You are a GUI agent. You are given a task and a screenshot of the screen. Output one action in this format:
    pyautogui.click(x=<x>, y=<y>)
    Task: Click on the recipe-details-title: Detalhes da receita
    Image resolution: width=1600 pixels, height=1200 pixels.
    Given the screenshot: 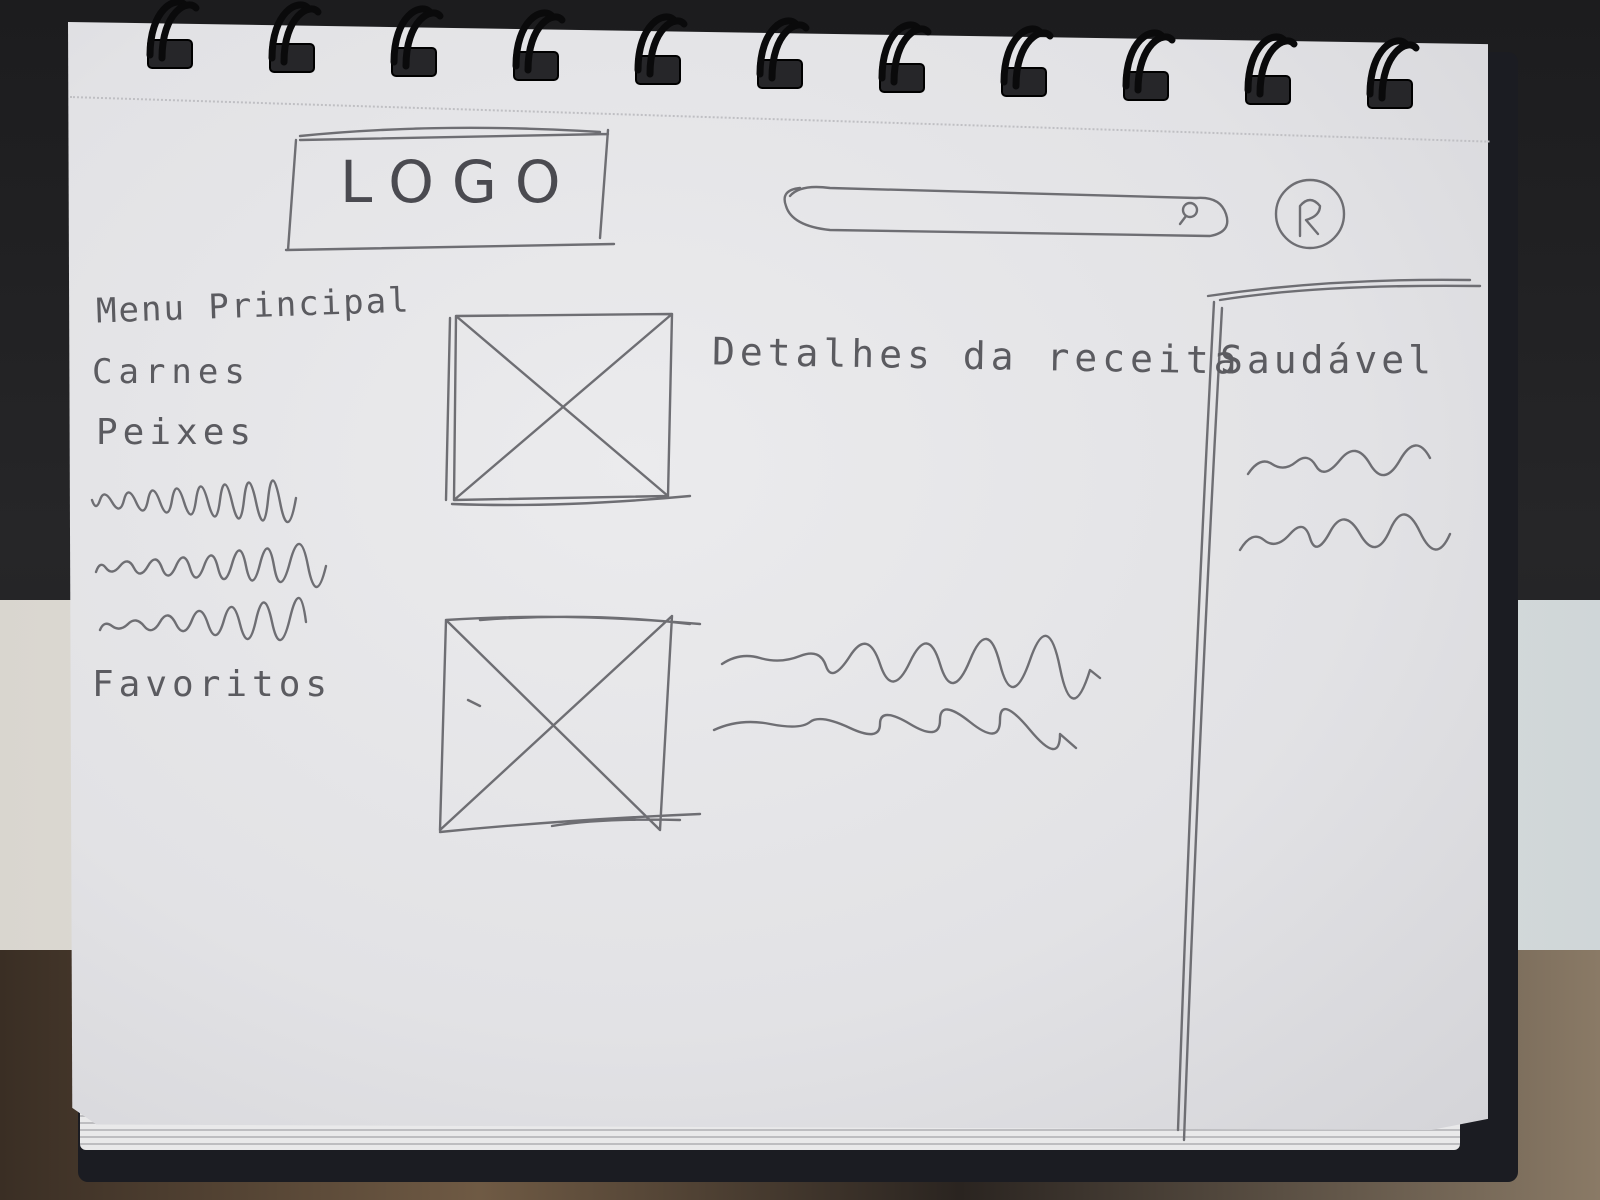 What is the action you would take?
    pyautogui.click(x=977, y=356)
    